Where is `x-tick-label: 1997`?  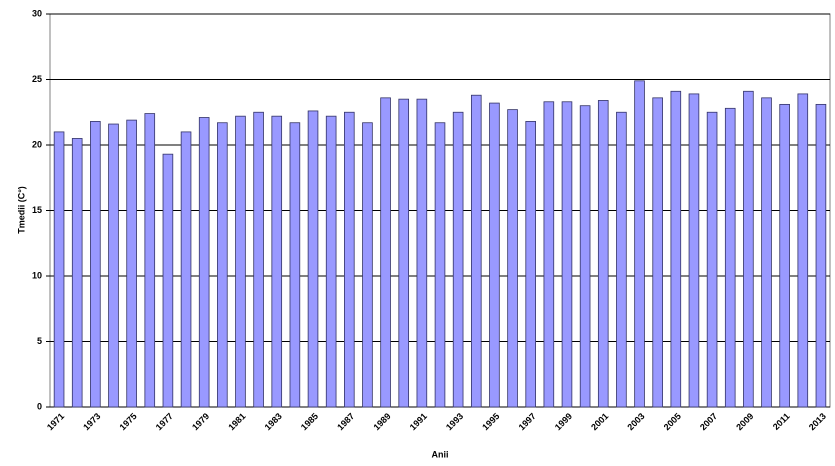
x-tick-label: 1997 is located at coordinates (527, 421).